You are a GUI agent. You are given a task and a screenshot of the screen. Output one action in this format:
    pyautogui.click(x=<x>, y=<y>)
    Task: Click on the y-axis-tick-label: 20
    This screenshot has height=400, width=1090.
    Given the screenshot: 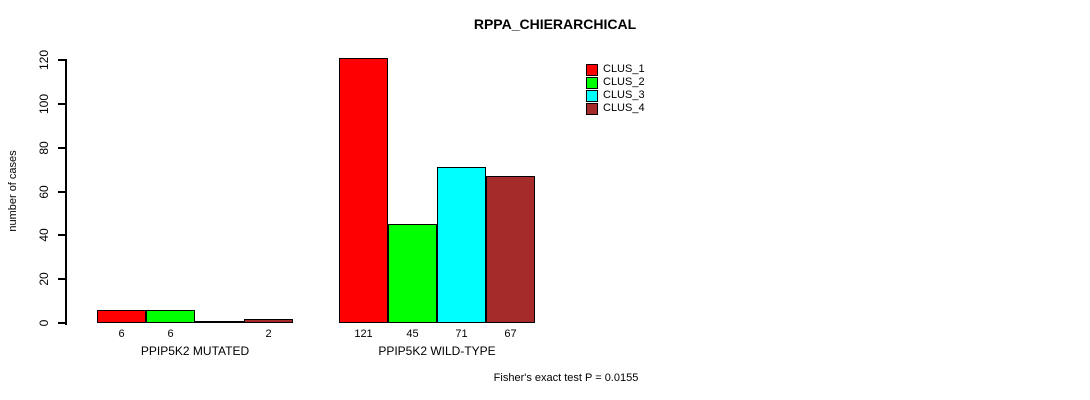 What is the action you would take?
    pyautogui.click(x=44, y=279)
    